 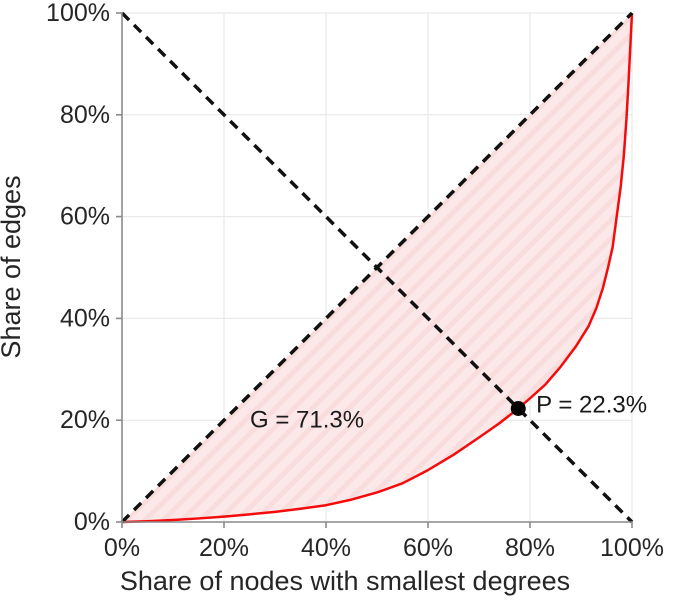 What do you see at coordinates (530, 548) in the screenshot?
I see `x-tick-label: 80%` at bounding box center [530, 548].